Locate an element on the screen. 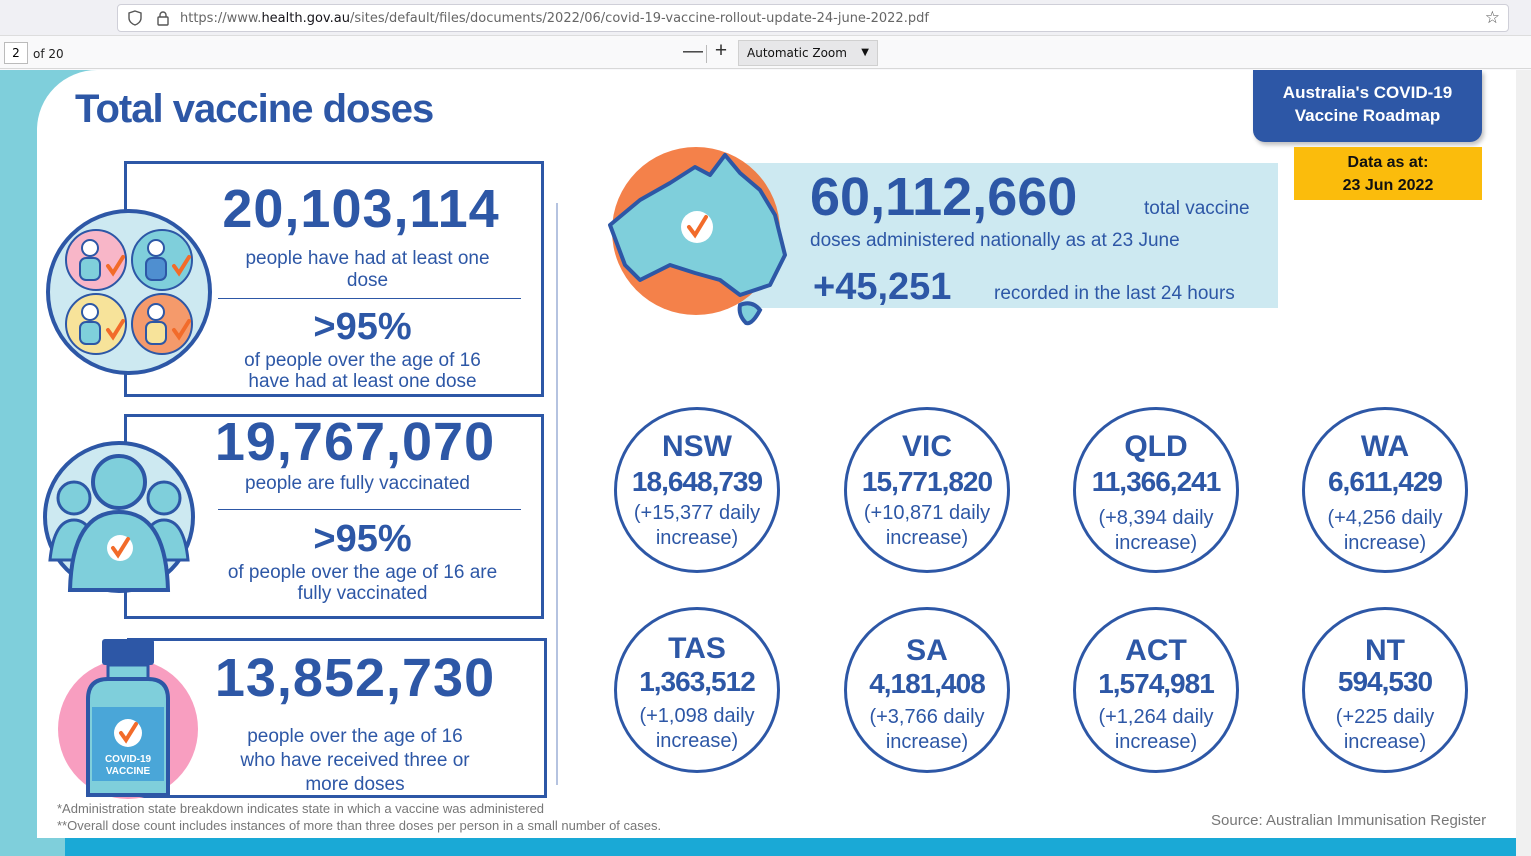 Image resolution: width=1531 pixels, height=856 pixels. total-doses-panel is located at coordinates (1009, 235).